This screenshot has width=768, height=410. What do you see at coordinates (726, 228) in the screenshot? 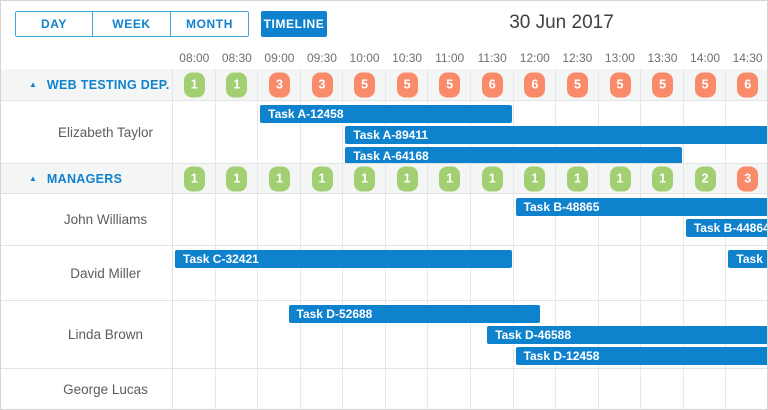
I see `task-bar: Task B-44864` at bounding box center [726, 228].